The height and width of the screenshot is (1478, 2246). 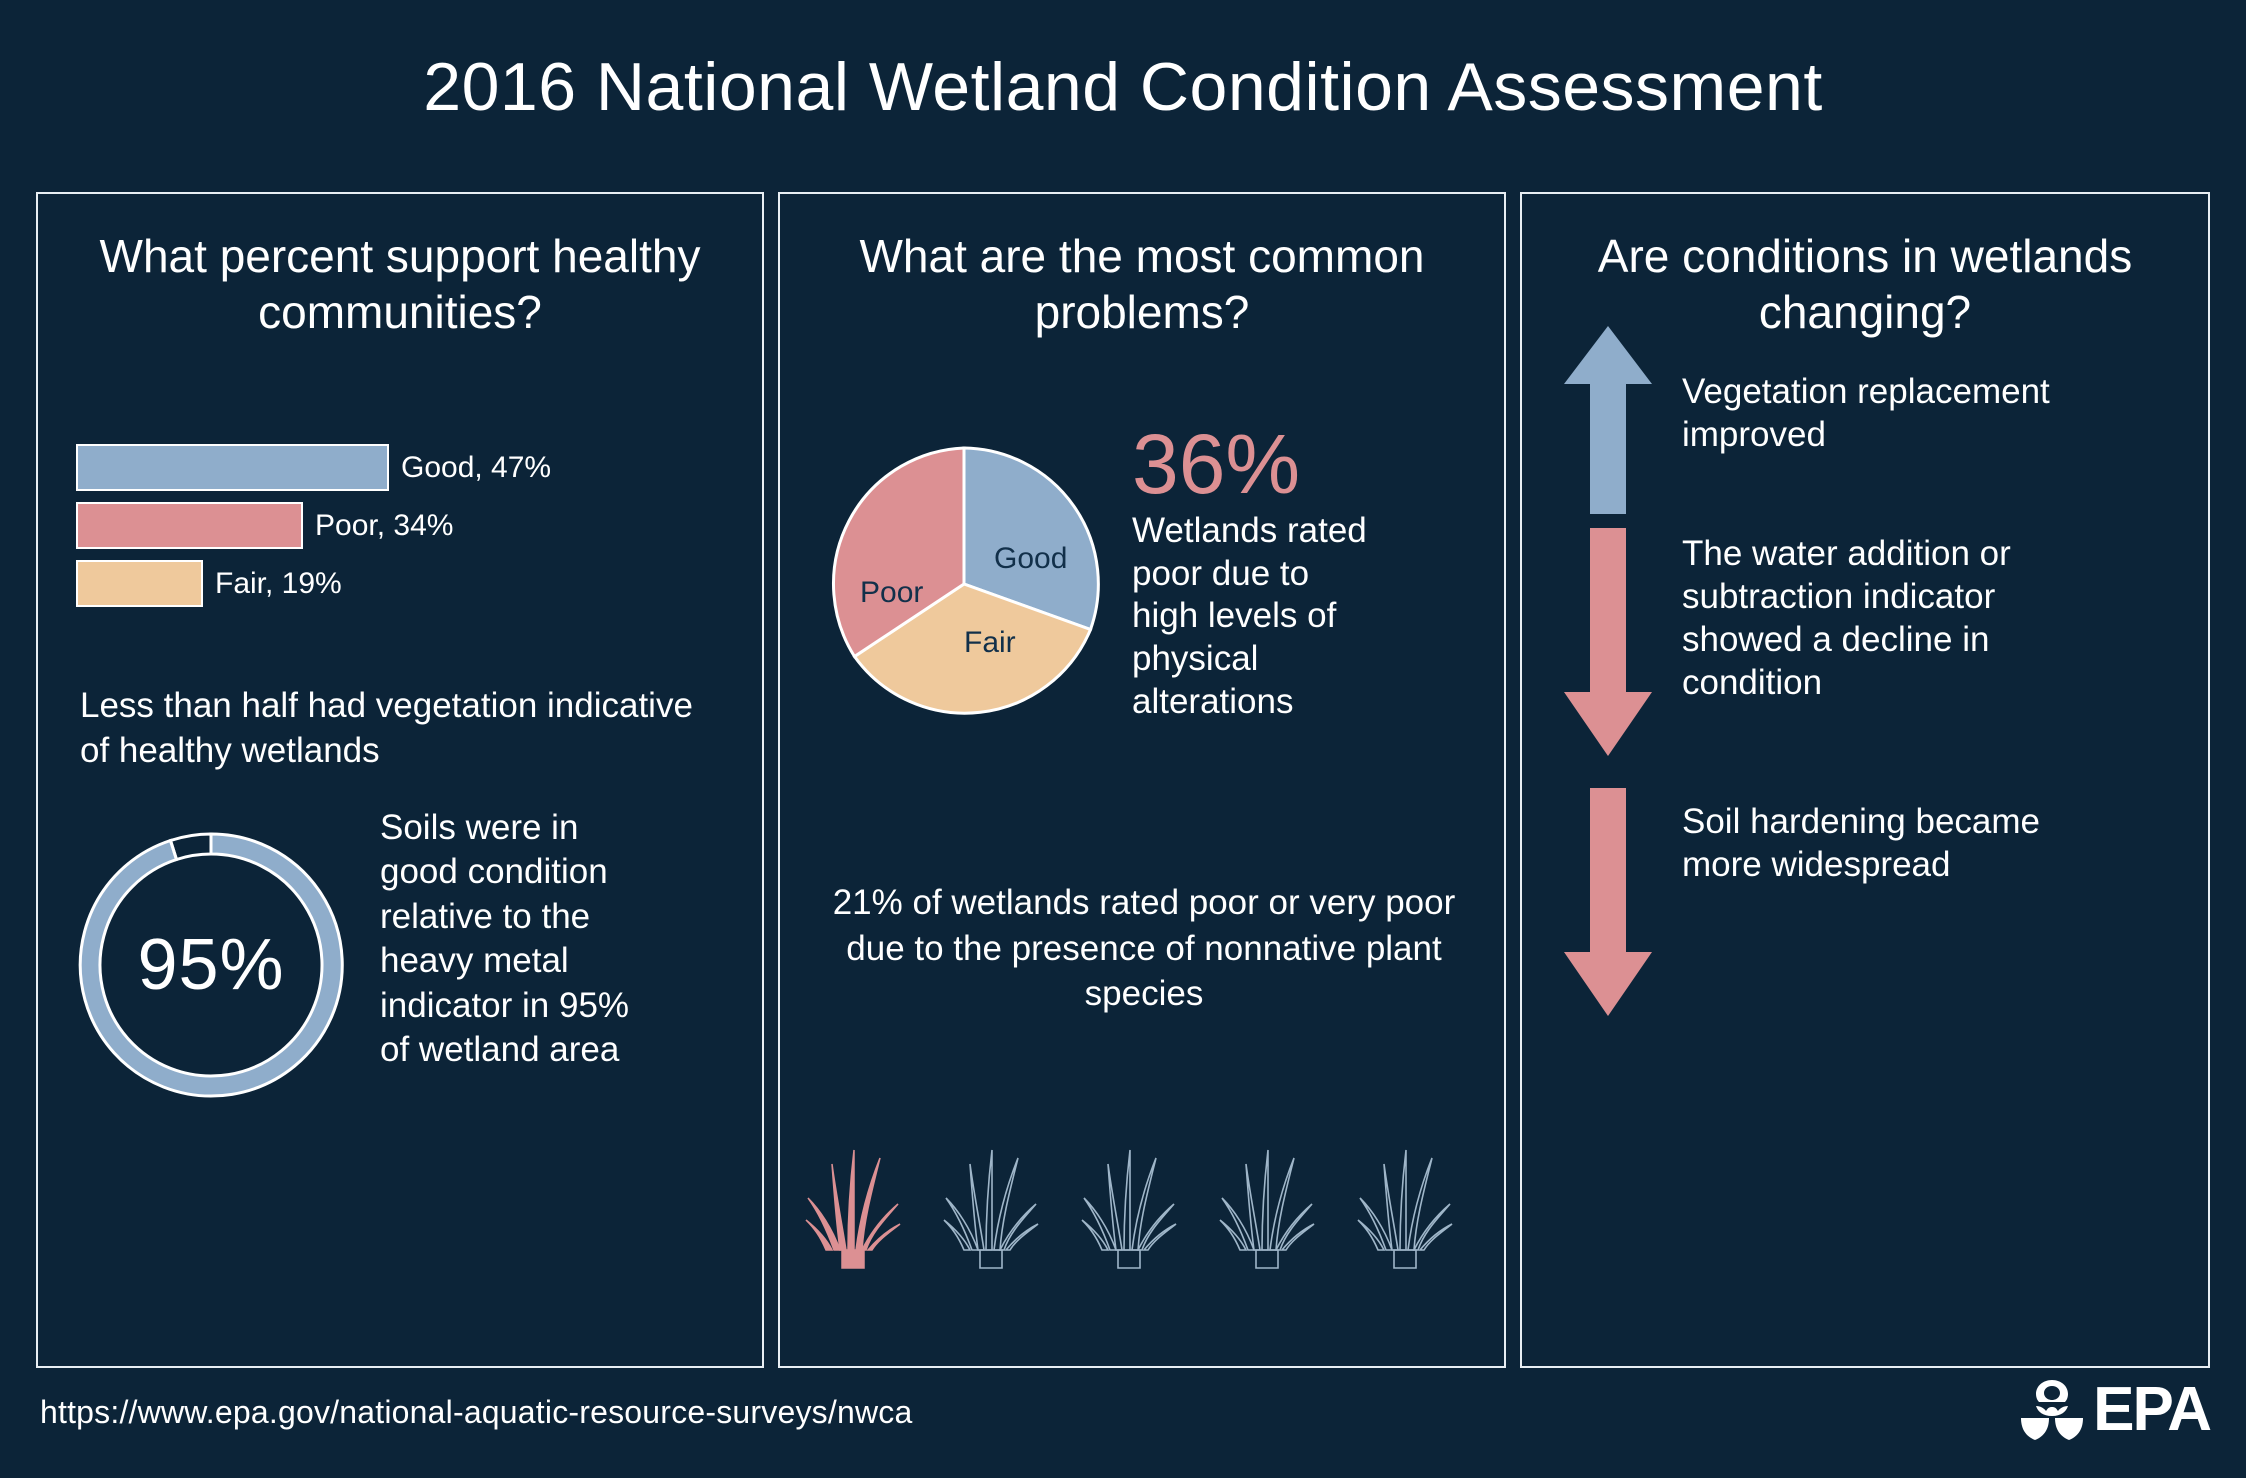 I want to click on arrow-down-icon-water, so click(x=1608, y=642).